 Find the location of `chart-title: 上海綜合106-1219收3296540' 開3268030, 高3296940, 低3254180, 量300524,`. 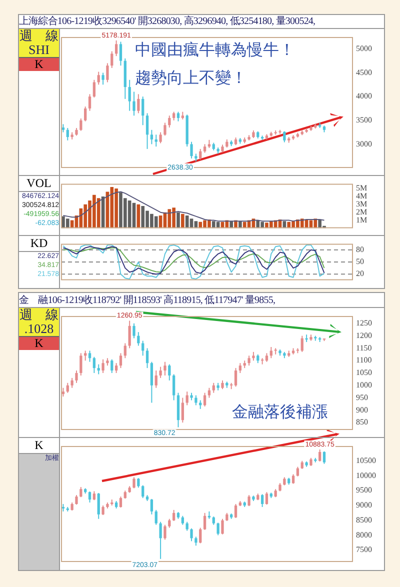

chart-title: 上海綜合106-1219收3296540' 開3268030, 高3296940, 低3254180, 量300524, is located at coordinates (167, 21).